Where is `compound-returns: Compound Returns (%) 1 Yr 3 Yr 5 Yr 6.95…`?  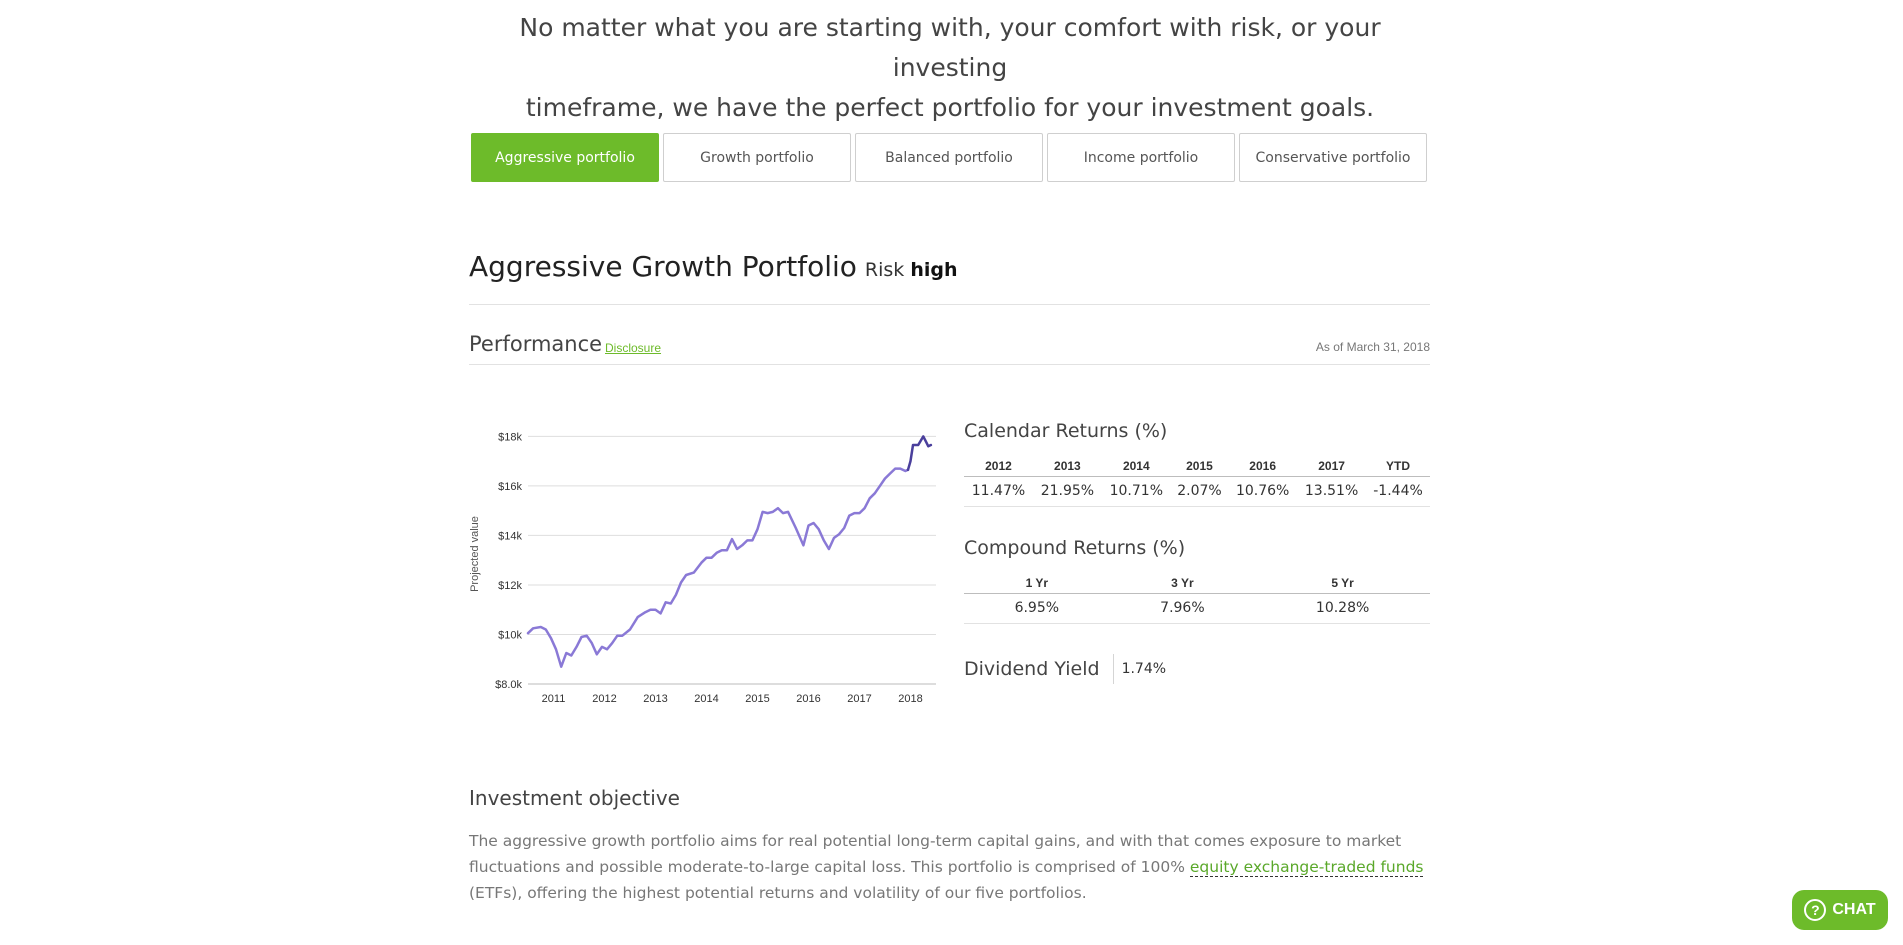 compound-returns: Compound Returns (%) 1 Yr 3 Yr 5 Yr 6.95… is located at coordinates (1197, 580).